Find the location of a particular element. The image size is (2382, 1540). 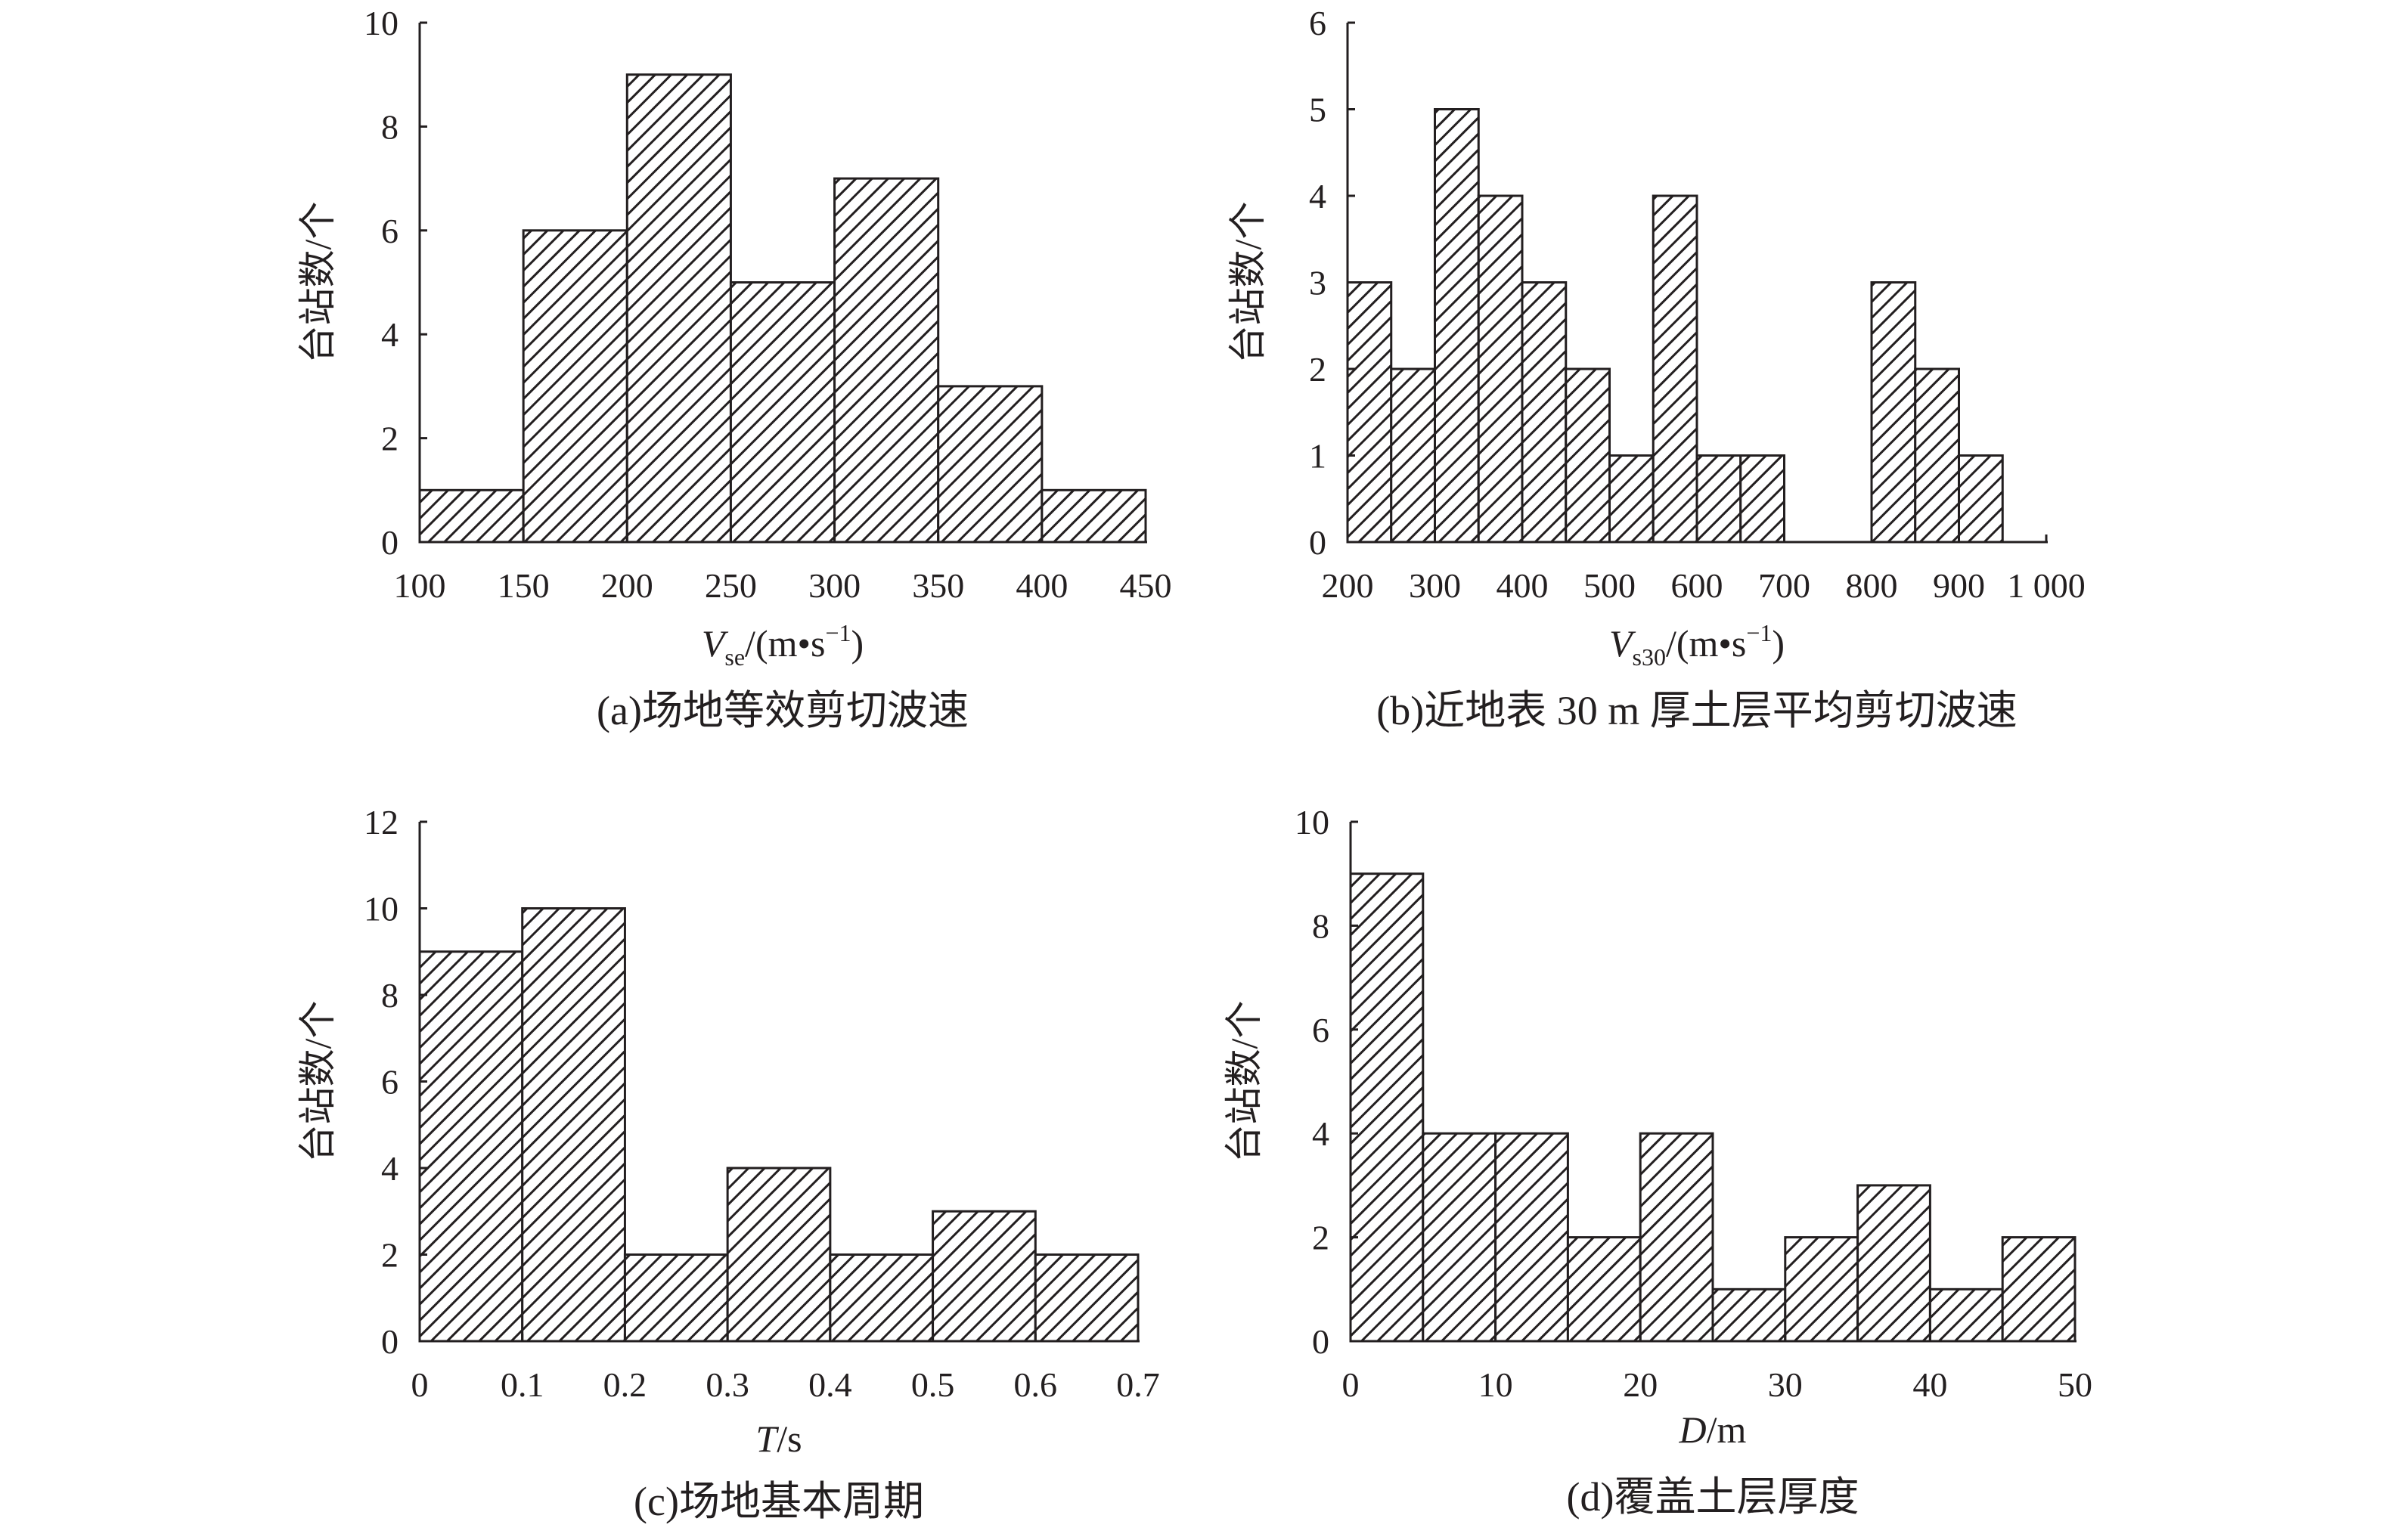

x-axis-label-unit: /s is located at coordinates (790, 1439).